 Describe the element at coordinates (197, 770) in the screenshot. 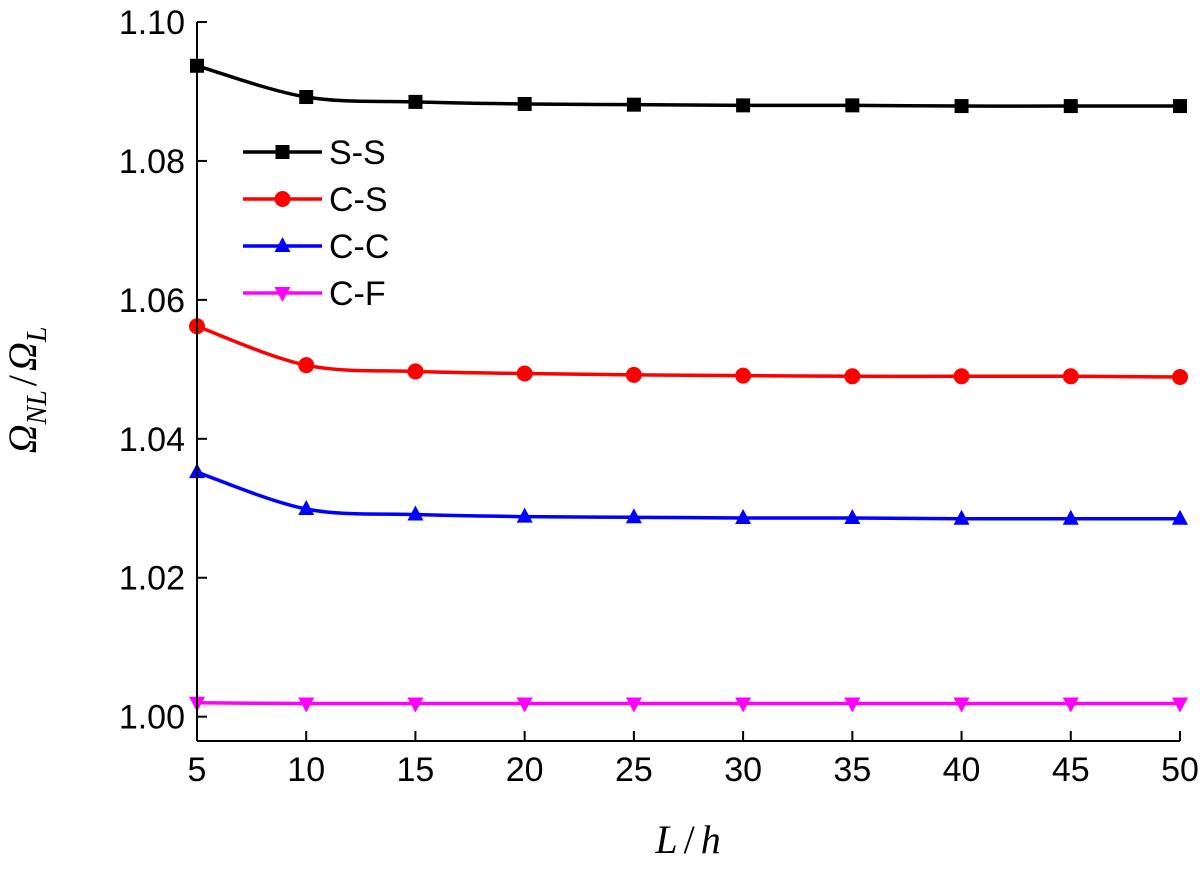

I see `x-tick-label: 5` at that location.